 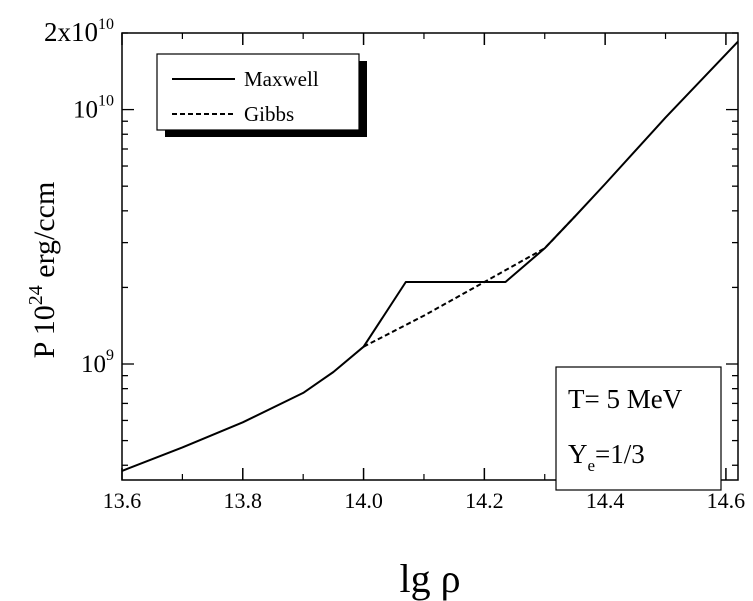 What do you see at coordinates (484, 500) in the screenshot?
I see `x-tick-label: 14.2` at bounding box center [484, 500].